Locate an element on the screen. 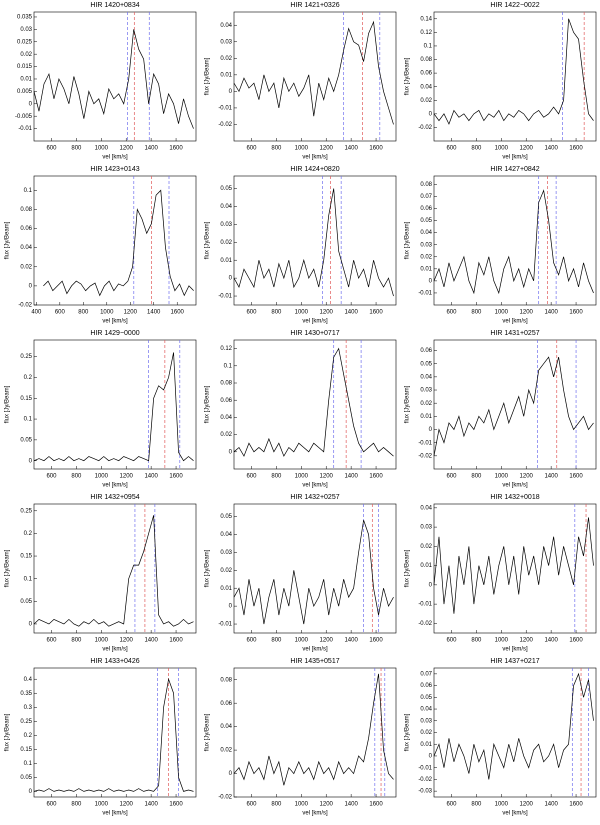 The height and width of the screenshot is (825, 600). panel-title: HIR 1435+0517 is located at coordinates (314, 661).